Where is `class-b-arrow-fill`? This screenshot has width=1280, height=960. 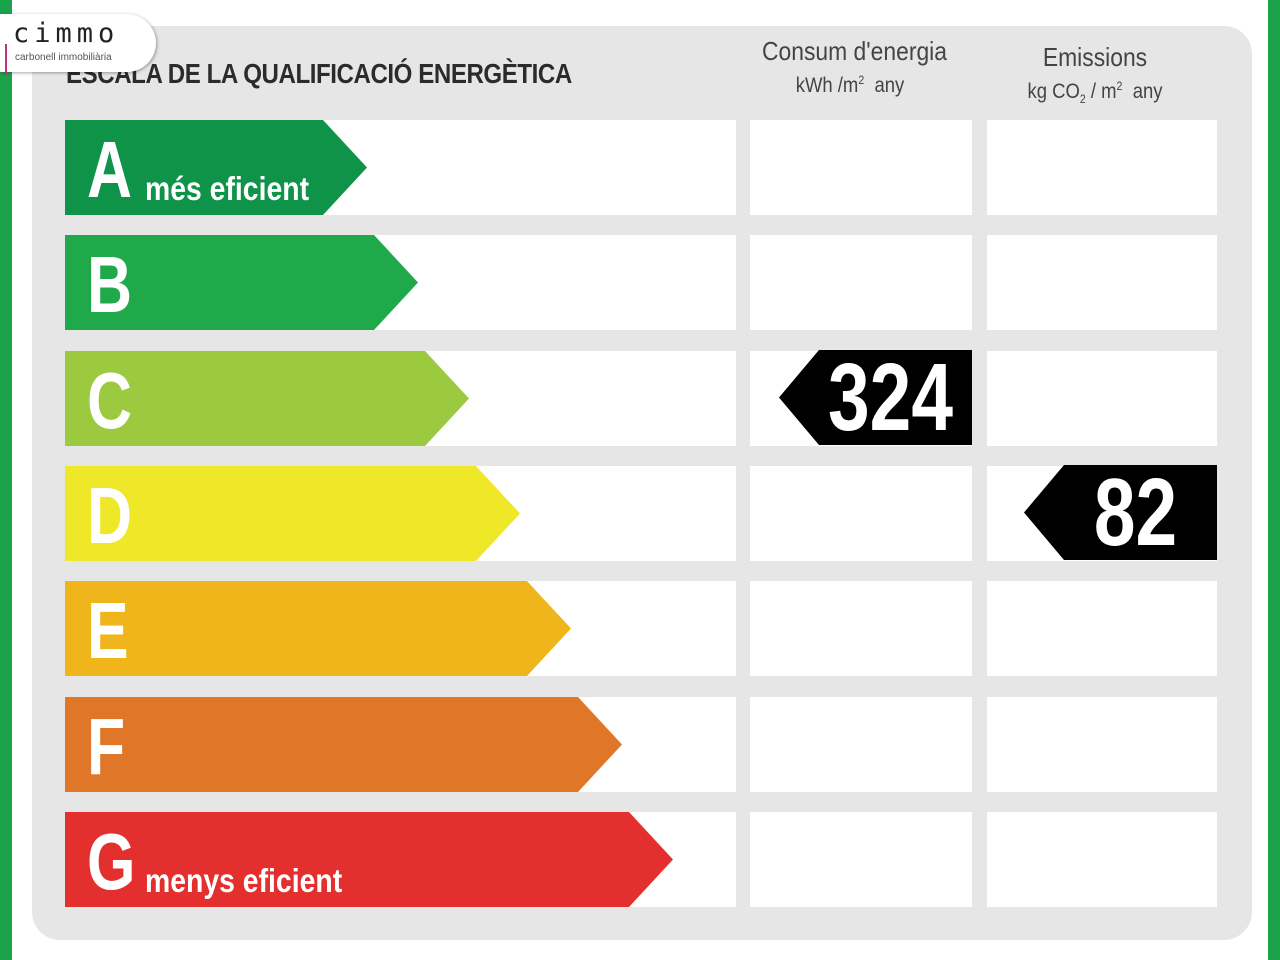
class-b-arrow-fill is located at coordinates (241, 282).